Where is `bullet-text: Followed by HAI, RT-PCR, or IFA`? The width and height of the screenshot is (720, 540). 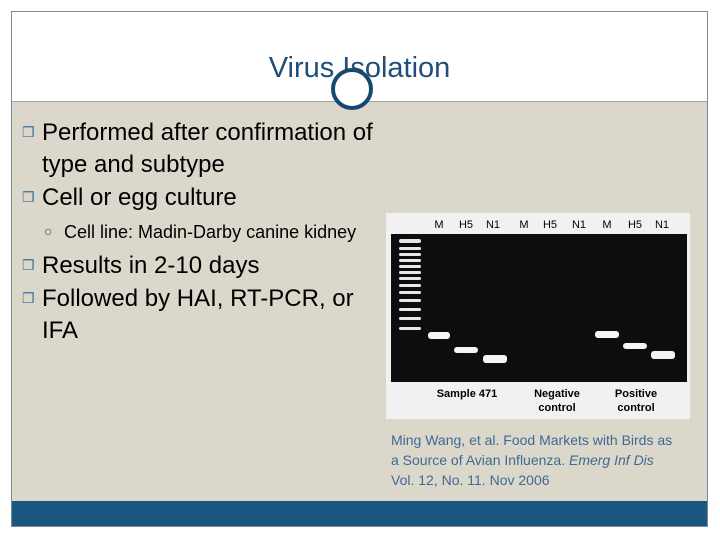
bullet-text: Followed by HAI, RT-PCR, or IFA is located at coordinates (198, 314).